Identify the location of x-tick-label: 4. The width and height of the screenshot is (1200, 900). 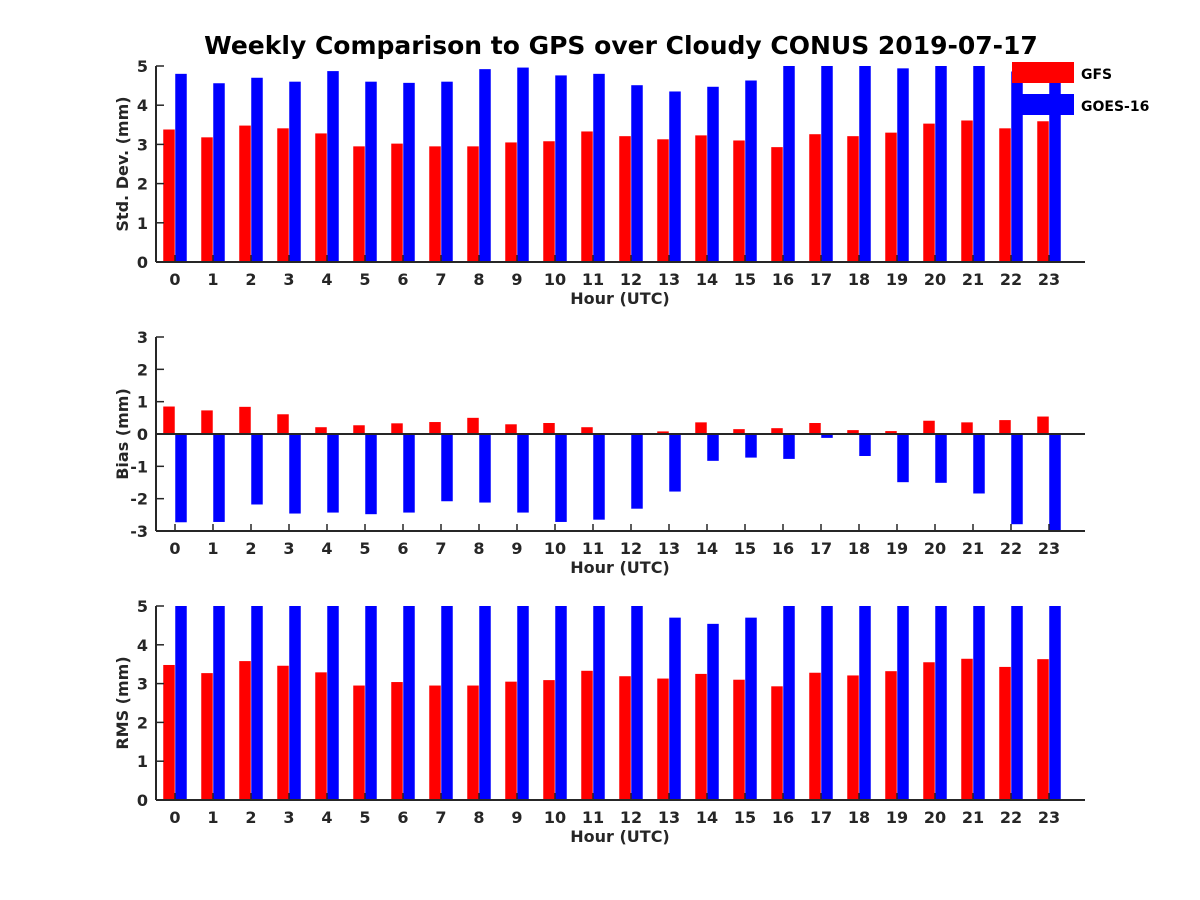
(326, 279).